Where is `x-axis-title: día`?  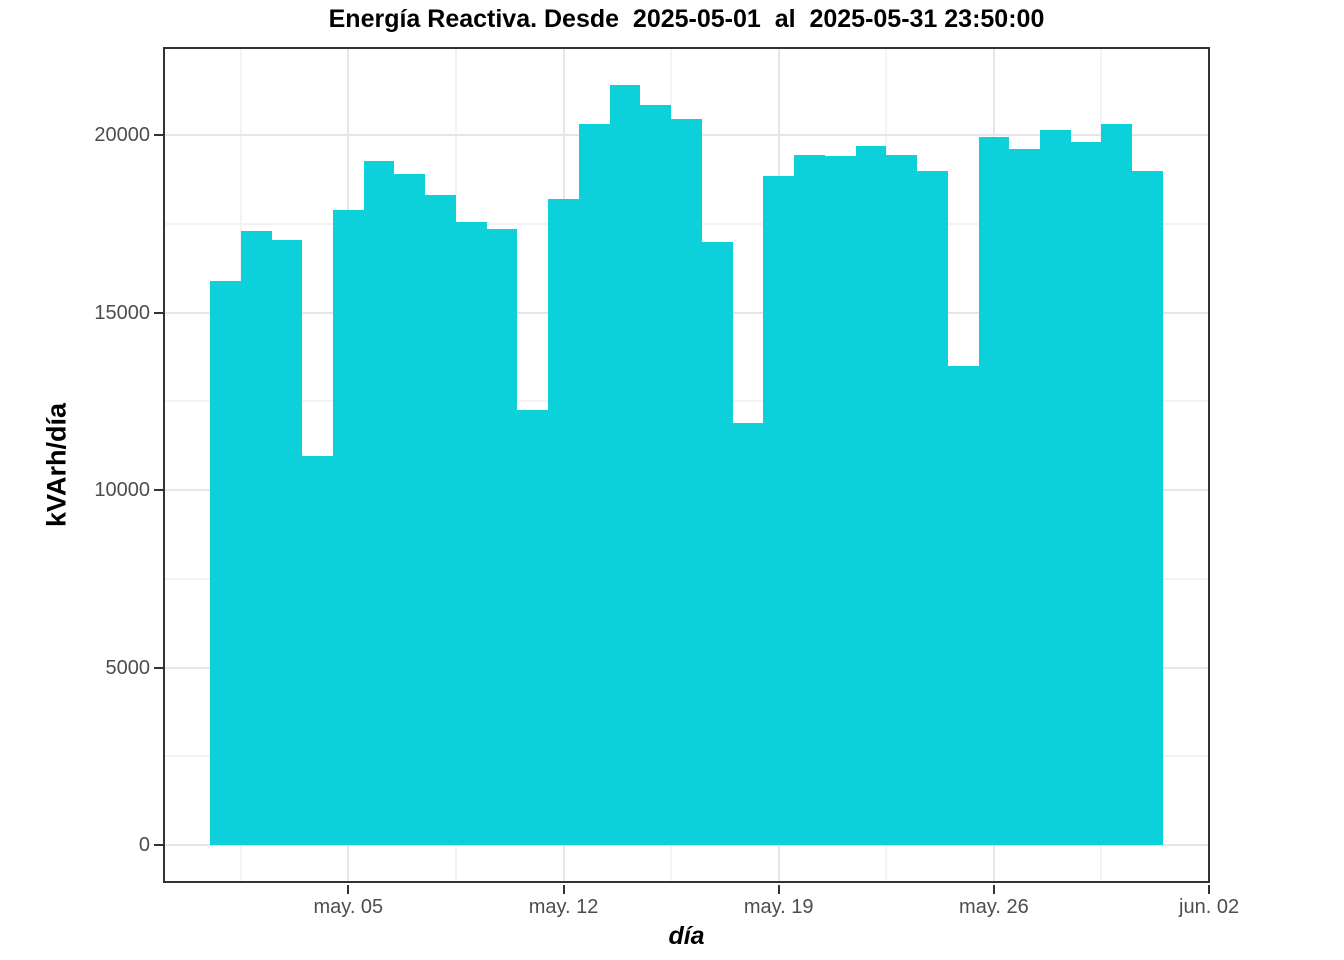 x-axis-title: día is located at coordinates (686, 936).